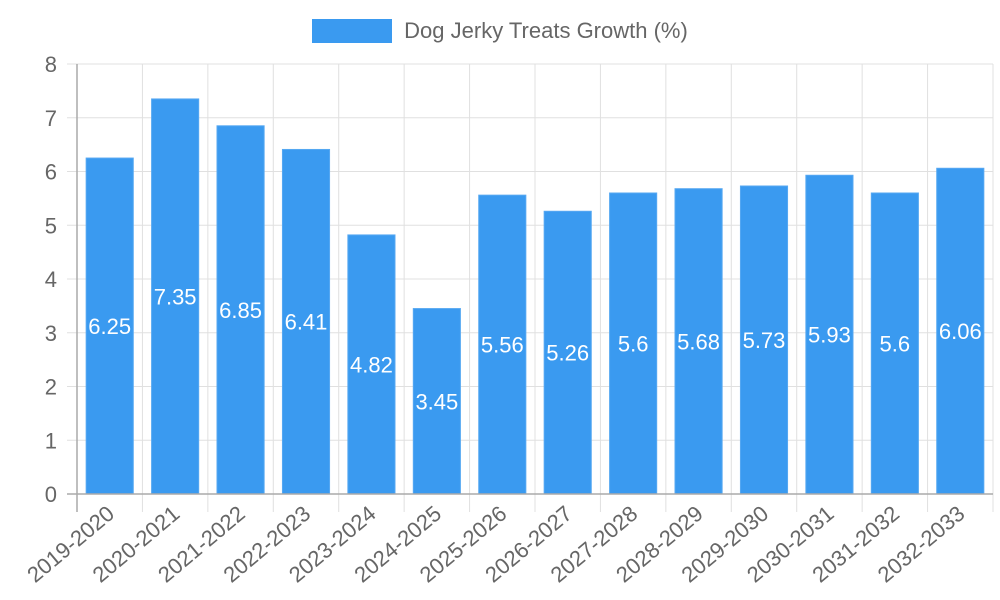  I want to click on y-tick-label: 7, so click(51, 118).